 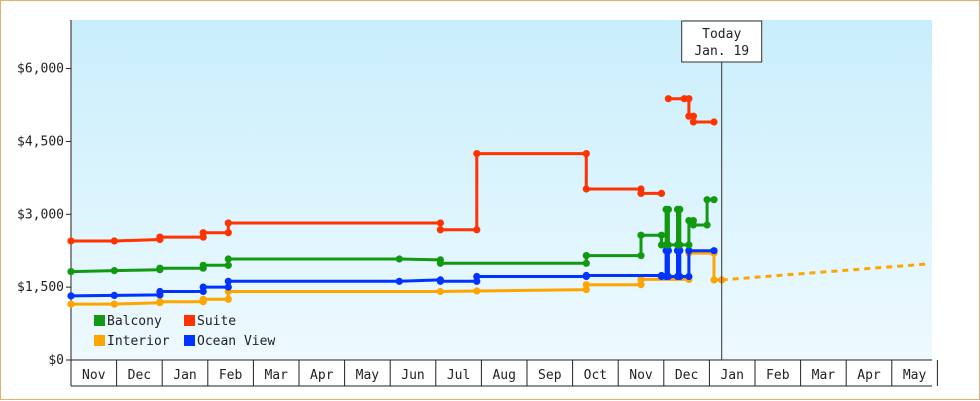 I want to click on legend-swatch-interior, so click(x=99, y=340).